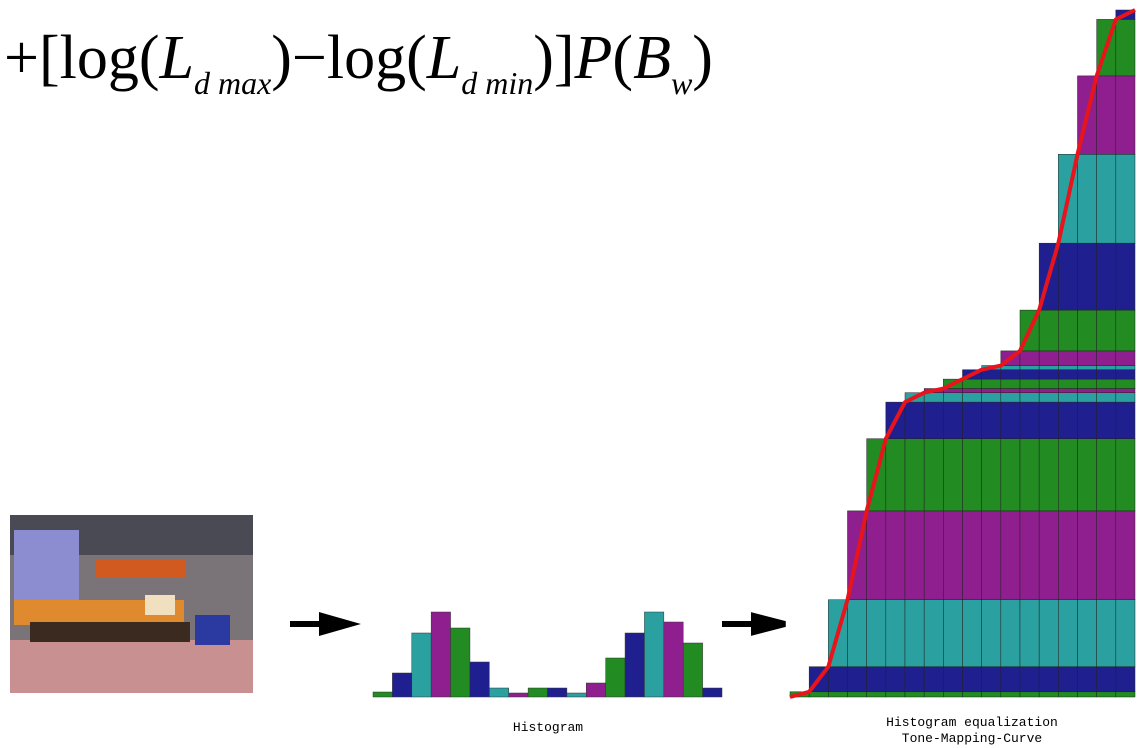 This screenshot has height=748, width=1137. What do you see at coordinates (348, 58) in the screenshot?
I see `formula-part: )−log(` at bounding box center [348, 58].